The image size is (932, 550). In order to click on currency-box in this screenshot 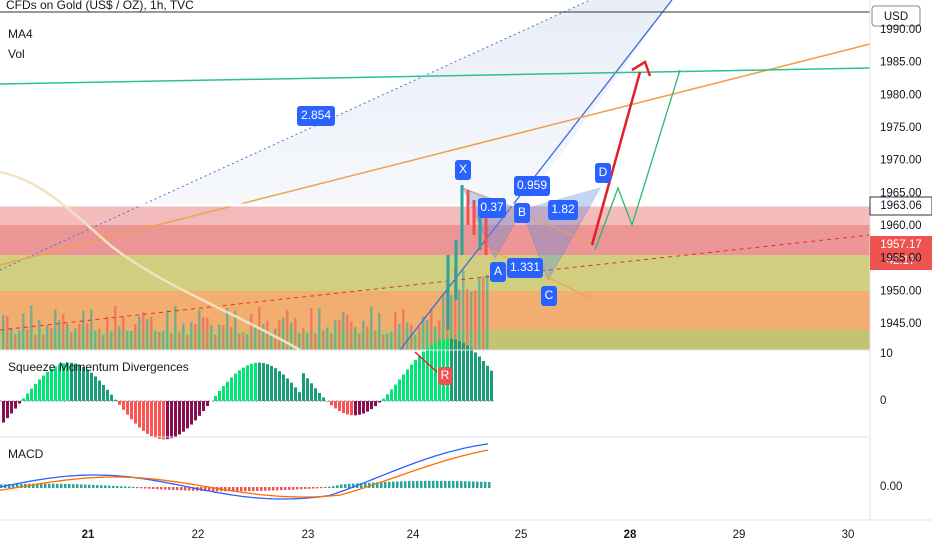, I will do `click(896, 16)`.